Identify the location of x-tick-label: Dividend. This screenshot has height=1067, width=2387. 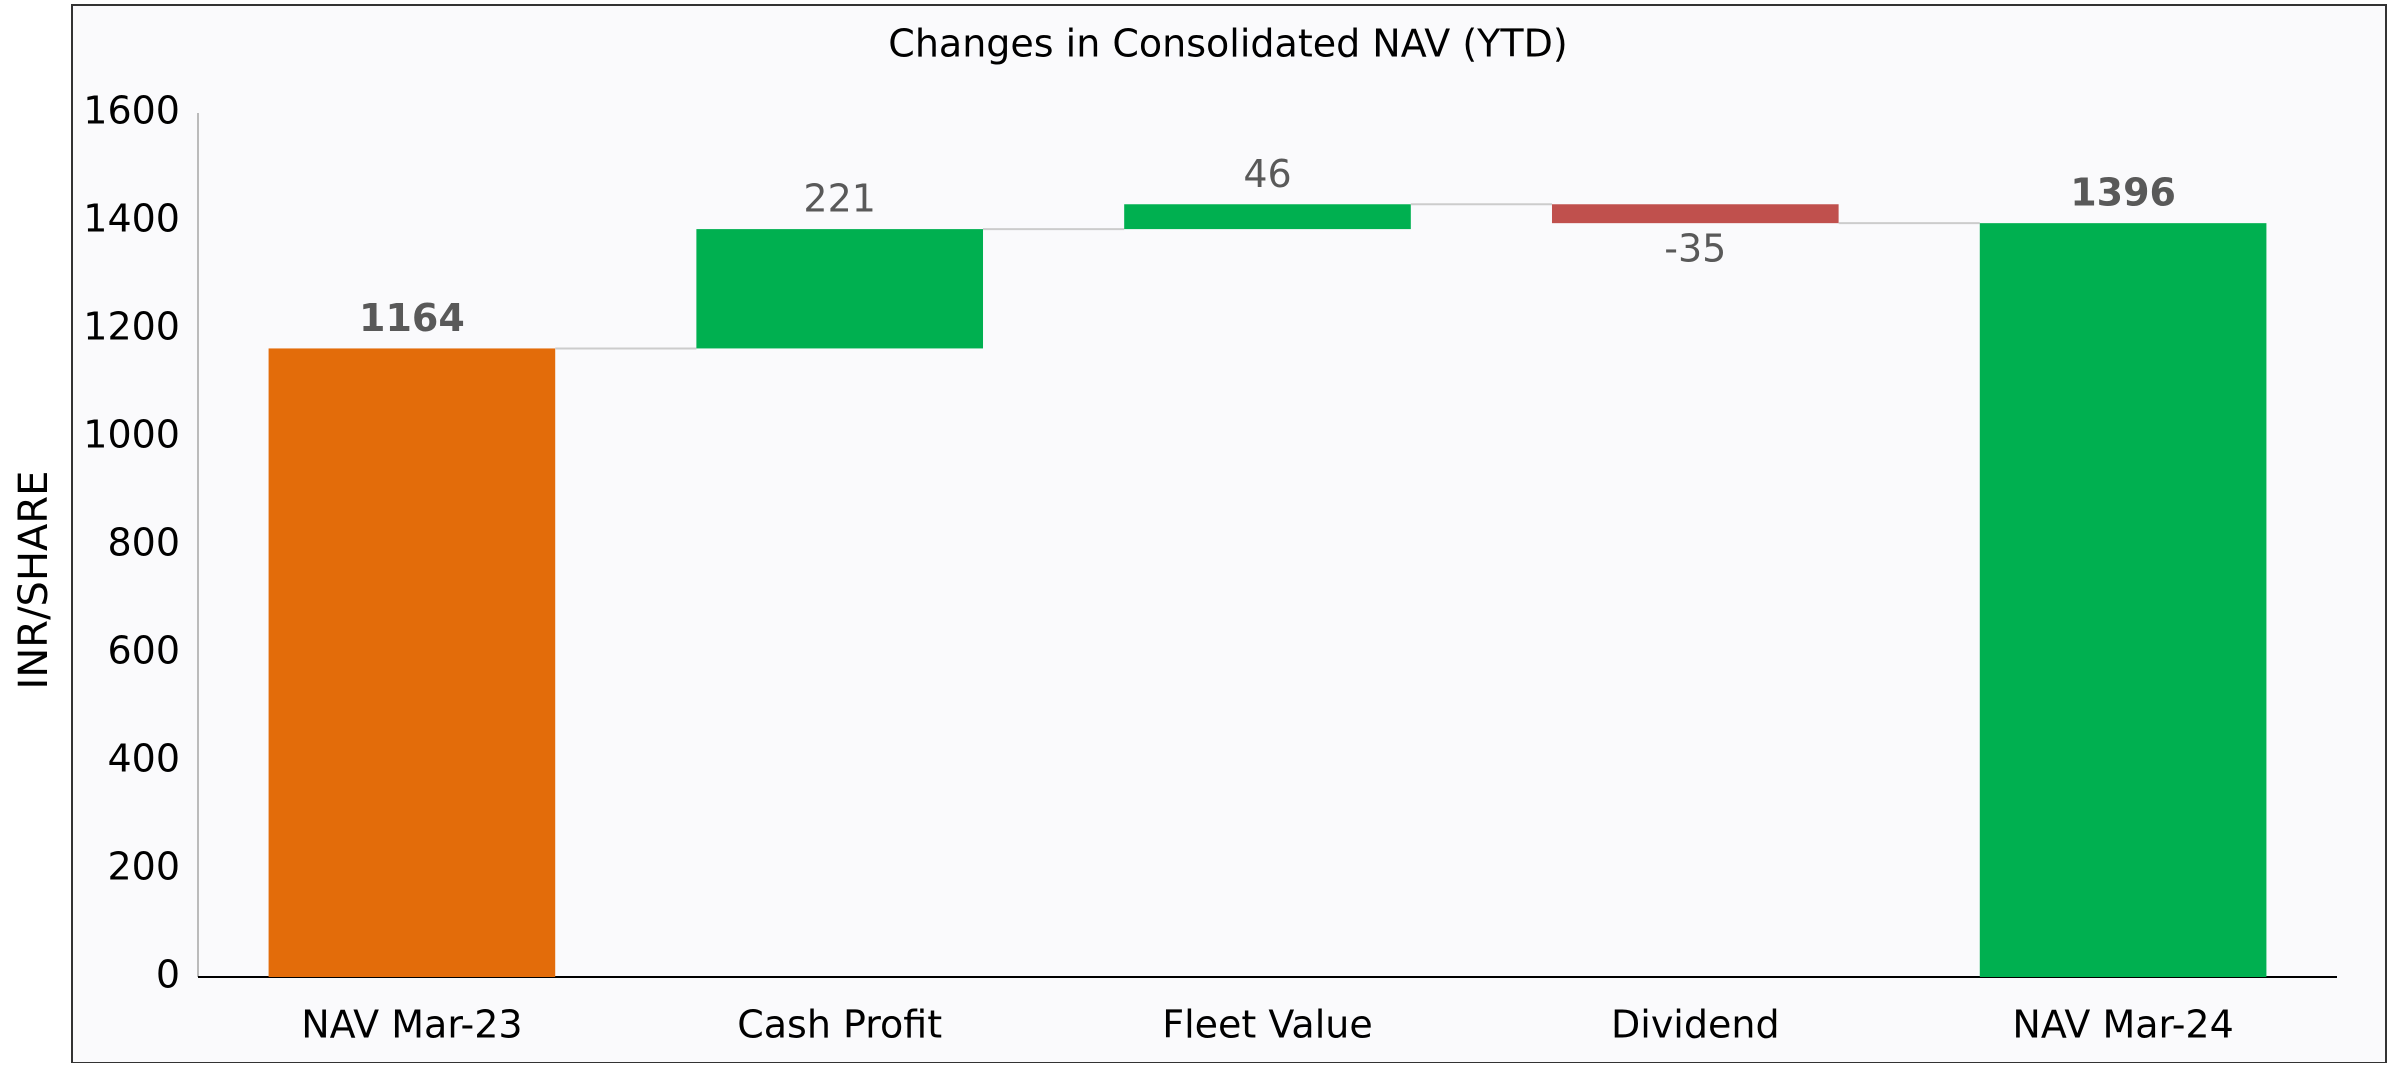
(1695, 1025).